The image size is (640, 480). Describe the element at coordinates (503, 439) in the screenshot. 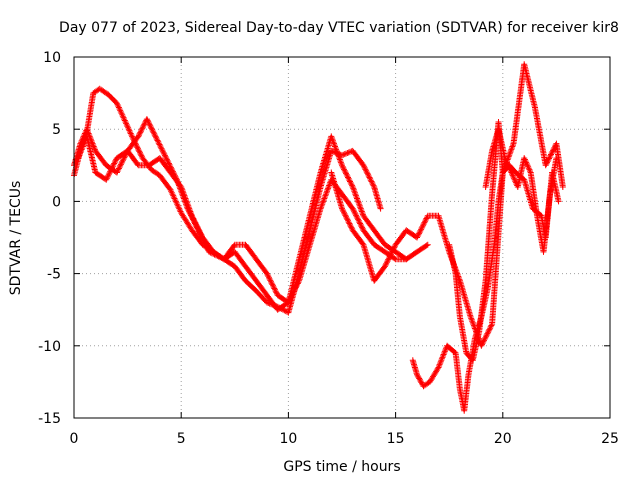

I see `x-tick-label: 20` at that location.